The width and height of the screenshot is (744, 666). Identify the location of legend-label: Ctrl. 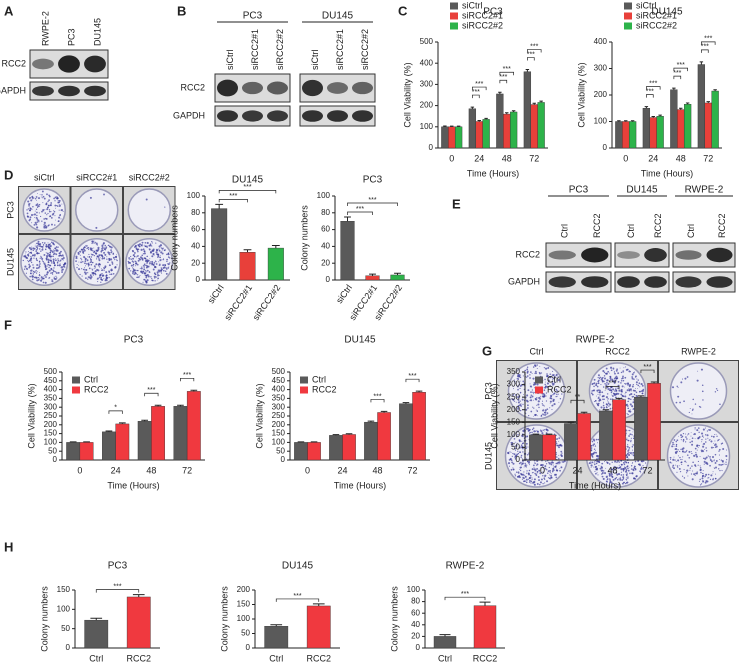
(91, 379).